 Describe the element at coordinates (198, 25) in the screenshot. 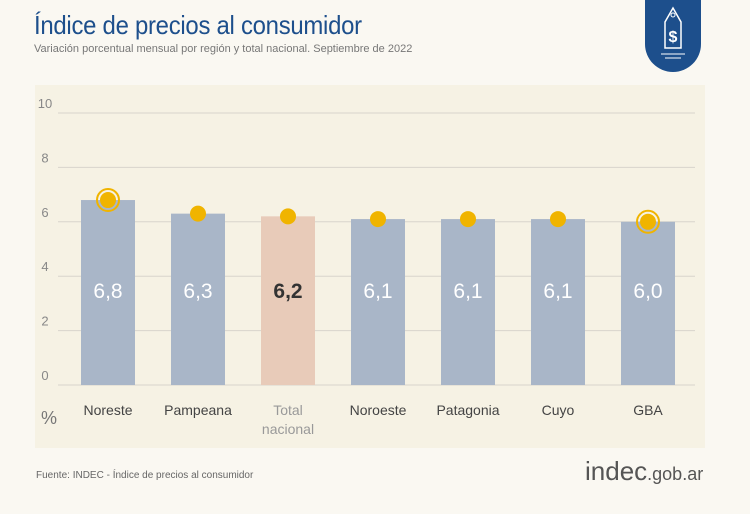

I see `page-title: Índice de precios al consumidor` at that location.